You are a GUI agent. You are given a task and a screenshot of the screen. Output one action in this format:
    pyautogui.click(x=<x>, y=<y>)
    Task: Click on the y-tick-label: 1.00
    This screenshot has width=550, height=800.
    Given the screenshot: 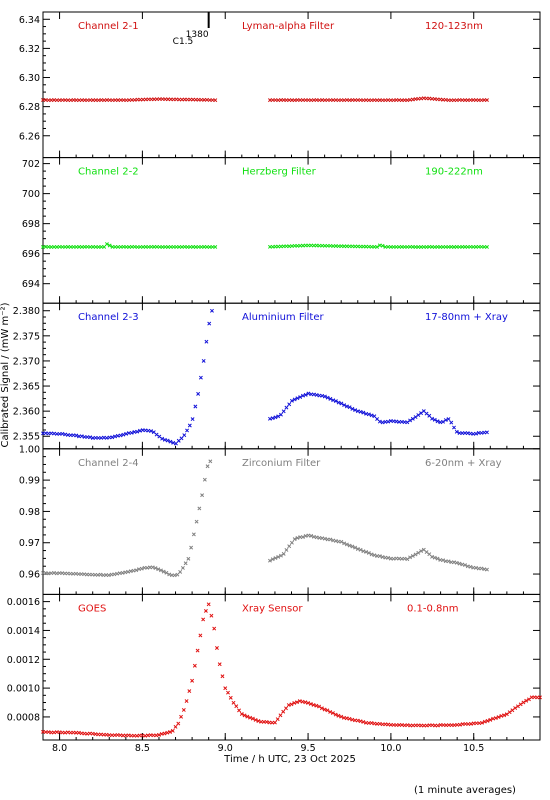 What is the action you would take?
    pyautogui.click(x=29, y=449)
    